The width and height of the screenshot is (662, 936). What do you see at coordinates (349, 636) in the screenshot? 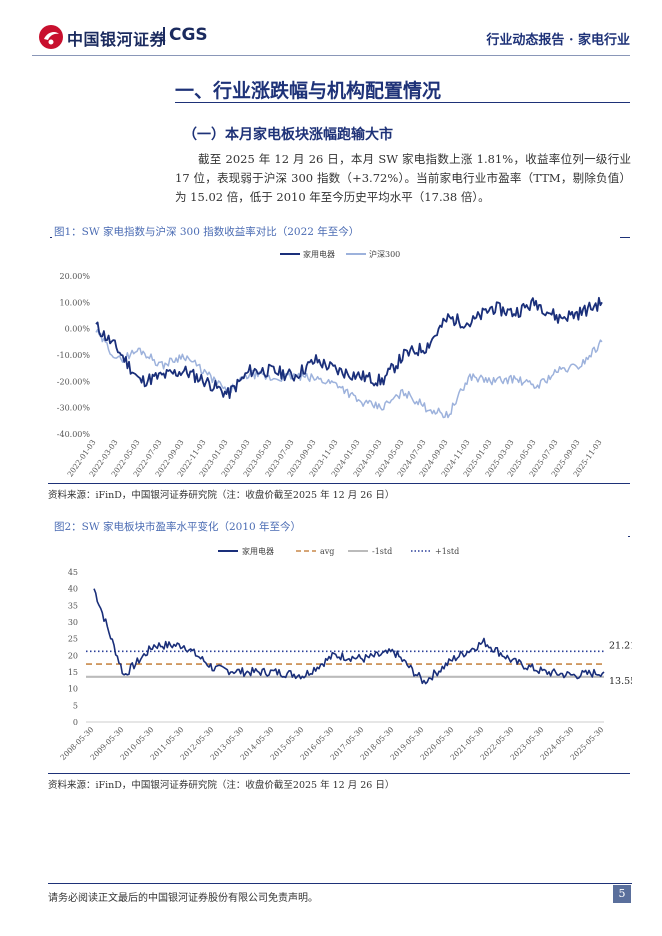
I see `series-line-pe` at bounding box center [349, 636].